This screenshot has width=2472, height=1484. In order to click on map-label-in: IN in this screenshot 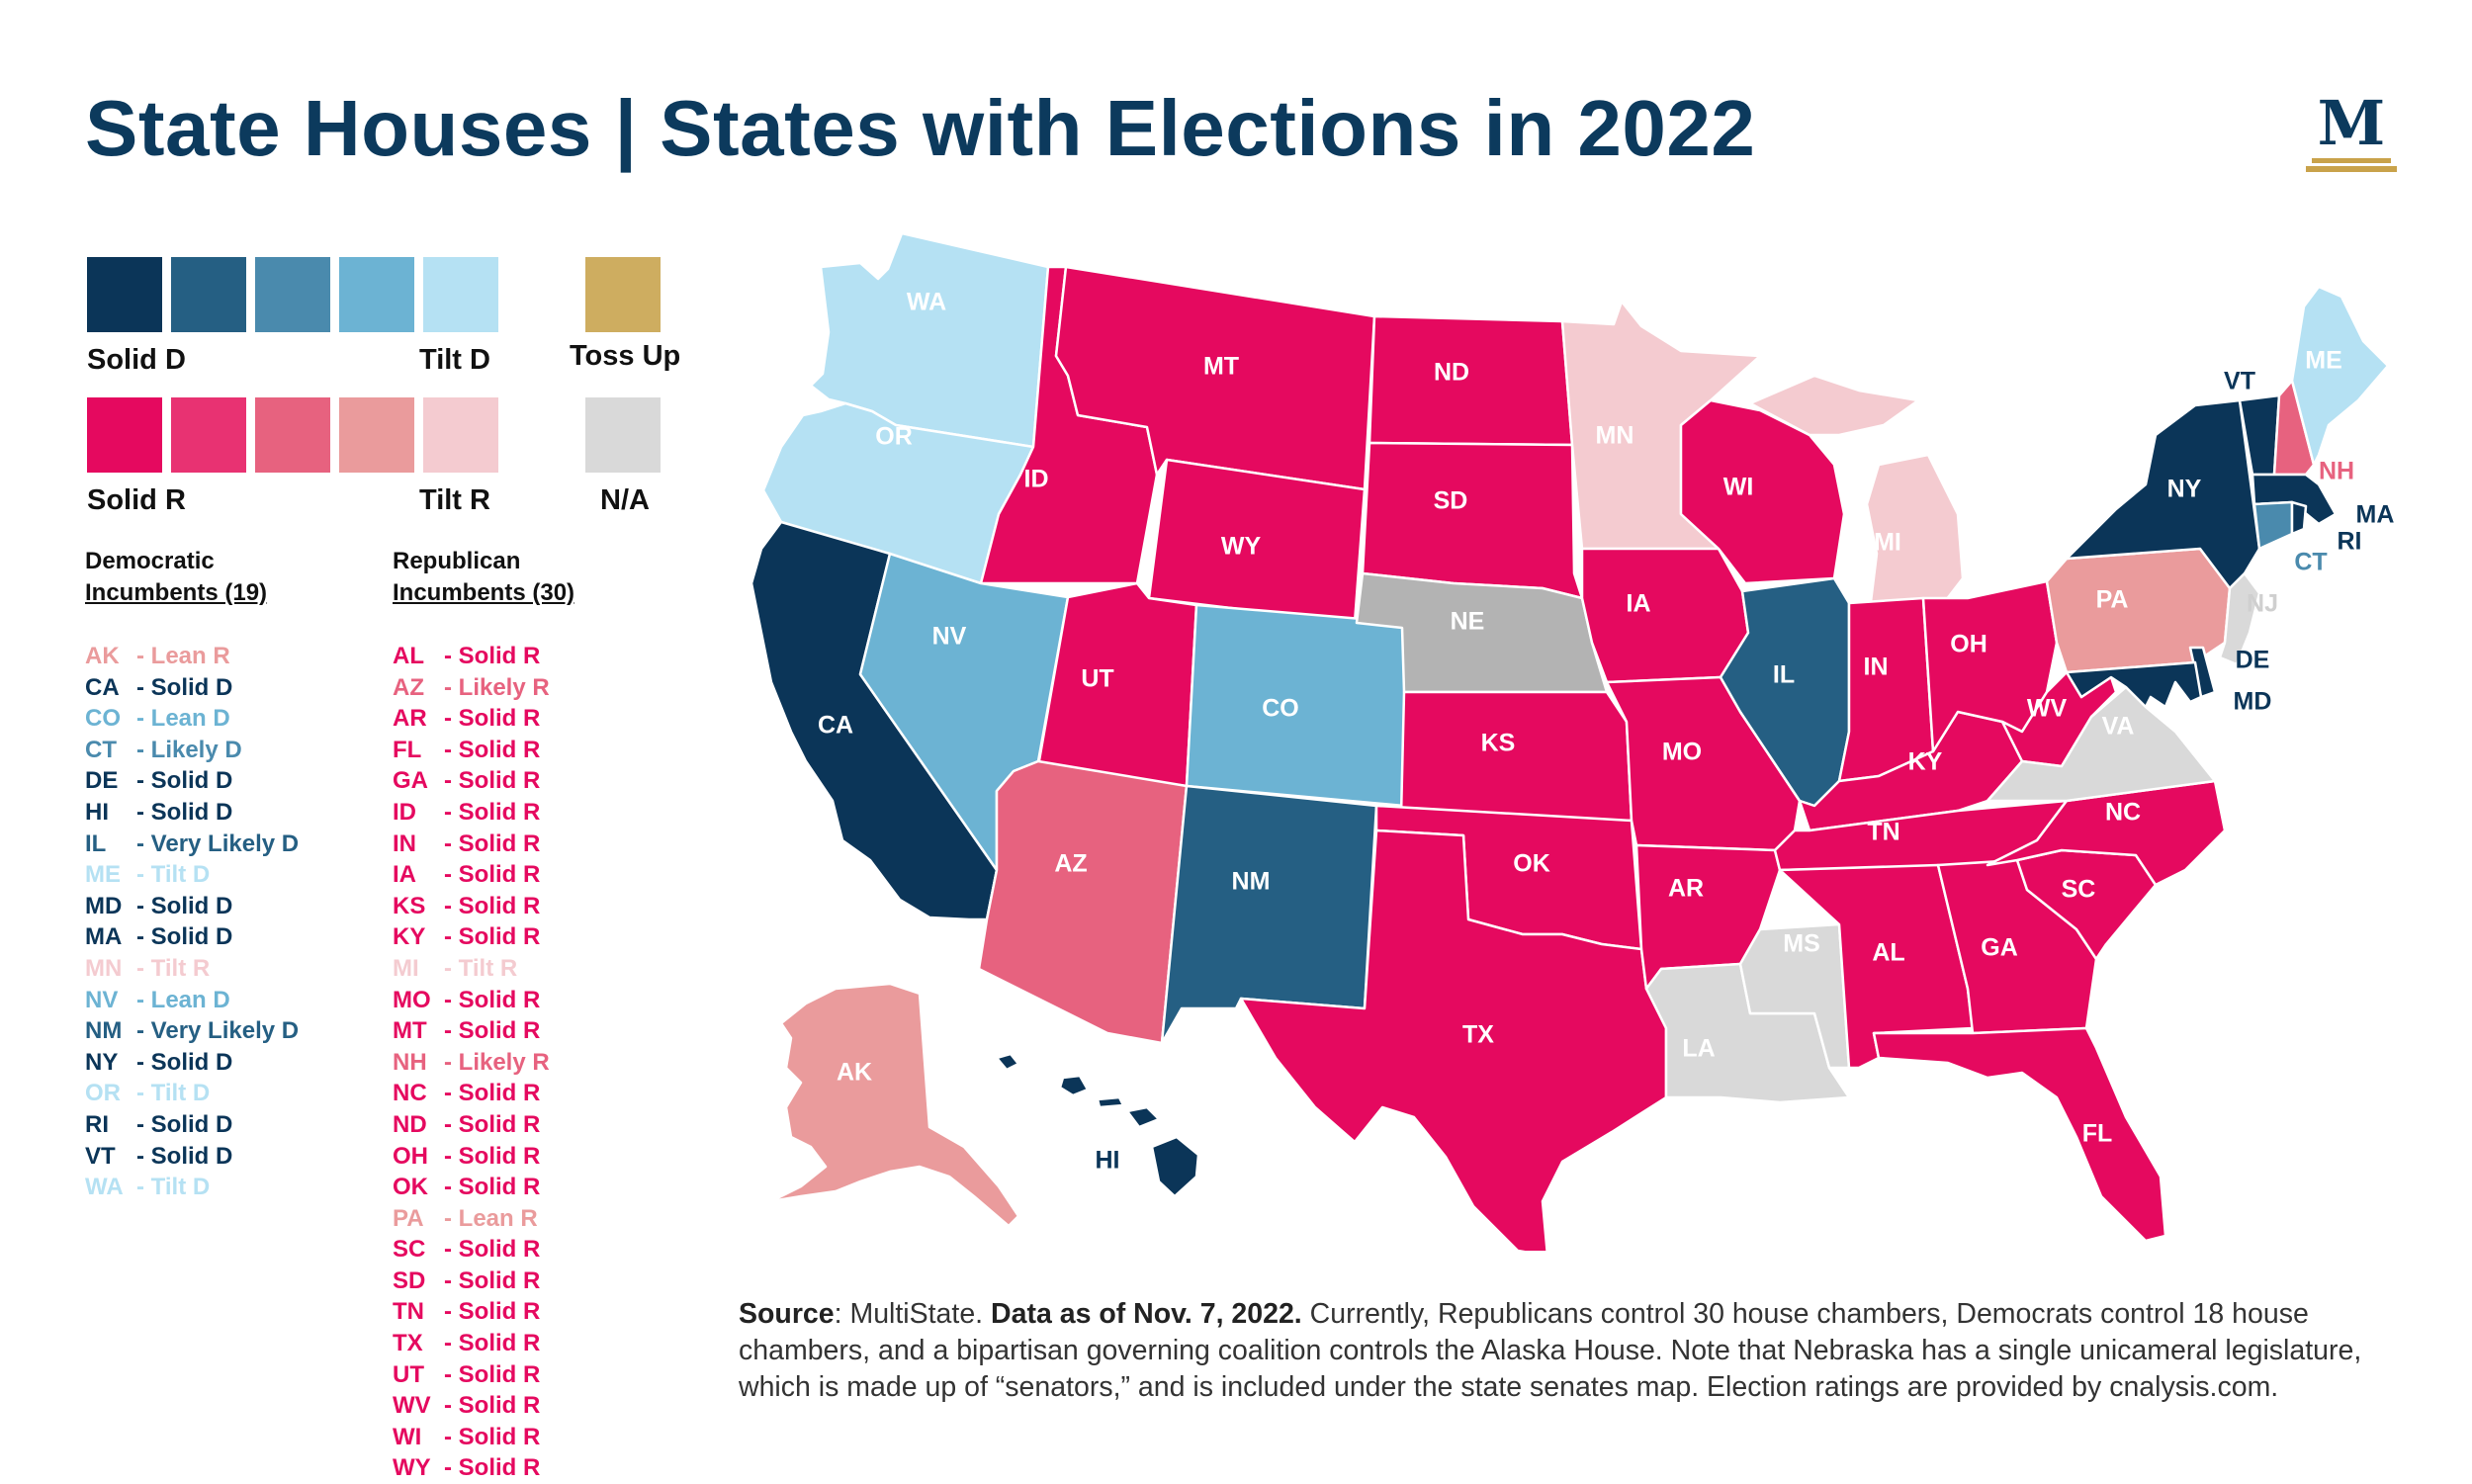, I will do `click(1876, 667)`.